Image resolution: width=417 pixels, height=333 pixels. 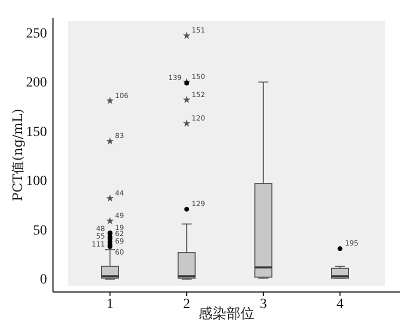 What do you see at coordinates (36, 182) in the screenshot?
I see `y-tick-label: 100` at bounding box center [36, 182].